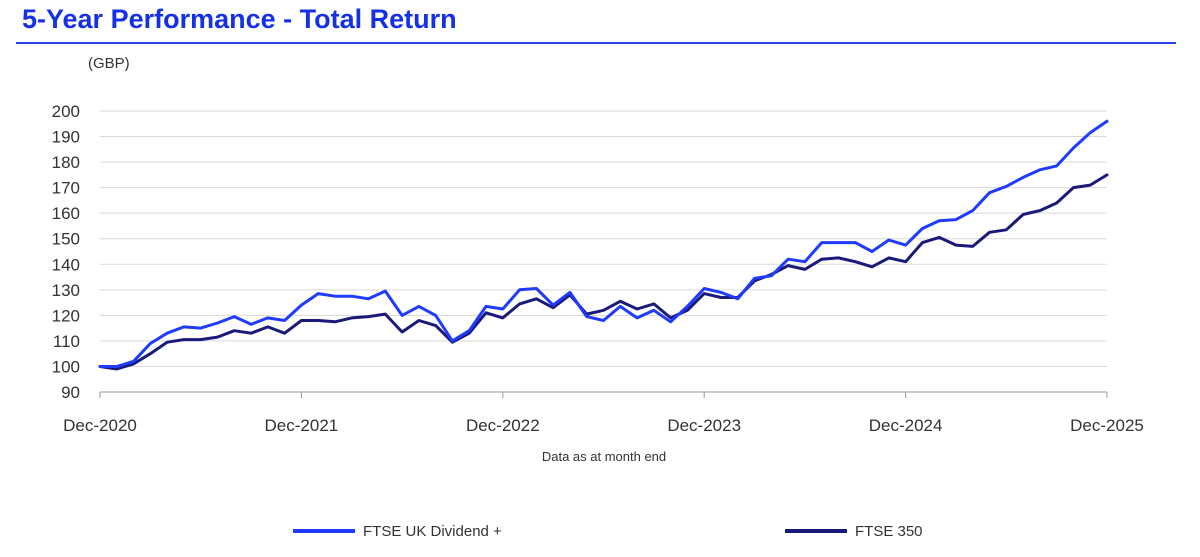  What do you see at coordinates (66, 239) in the screenshot?
I see `y-tick-label: 150` at bounding box center [66, 239].